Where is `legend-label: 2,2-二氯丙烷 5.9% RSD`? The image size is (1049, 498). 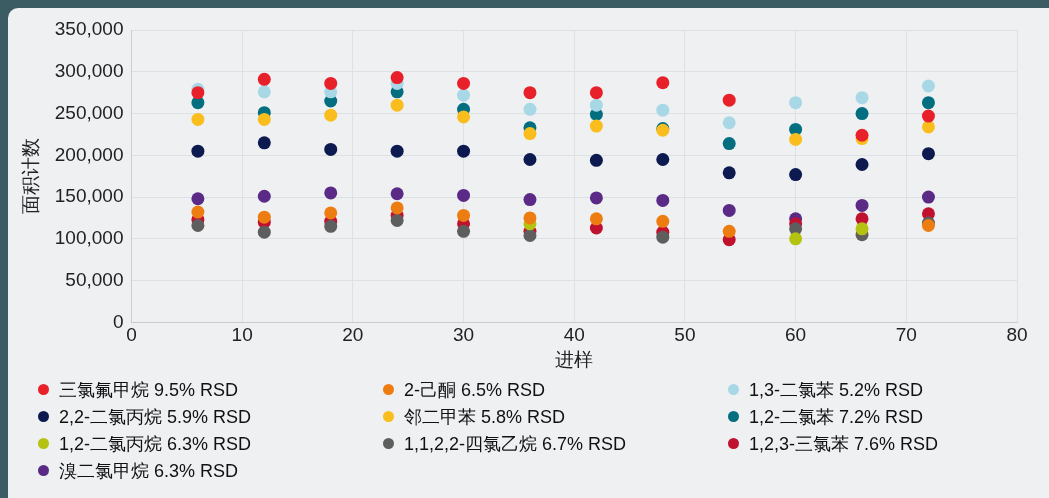 legend-label: 2,2-二氯丙烷 5.9% RSD is located at coordinates (155, 417).